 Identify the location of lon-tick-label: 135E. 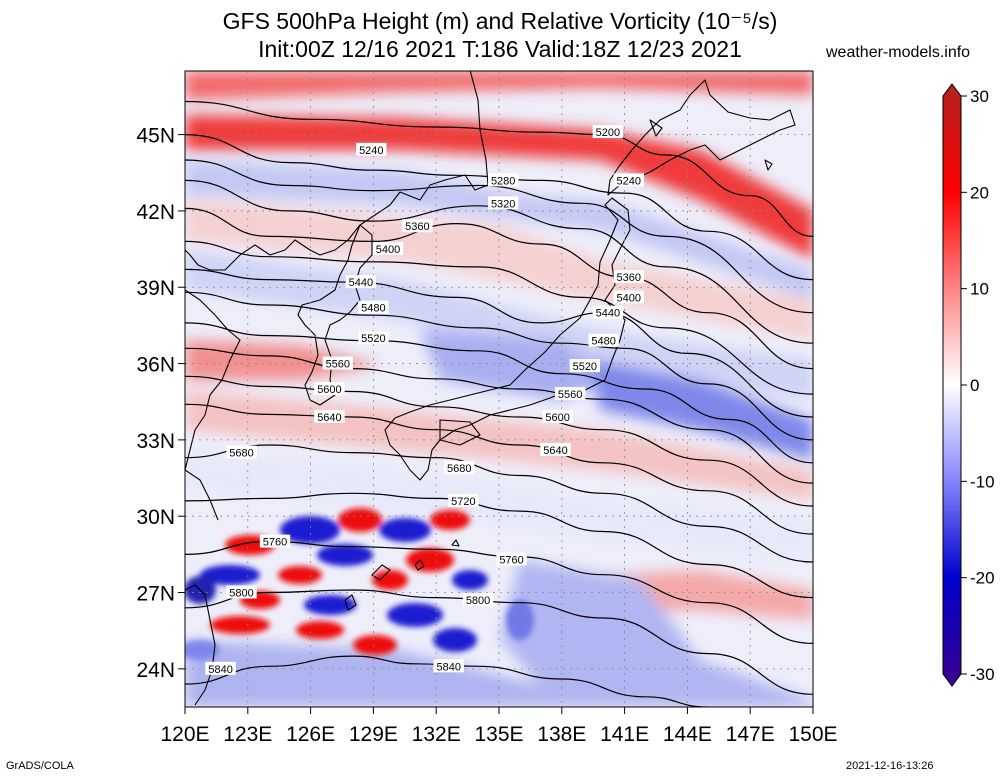
(498, 734).